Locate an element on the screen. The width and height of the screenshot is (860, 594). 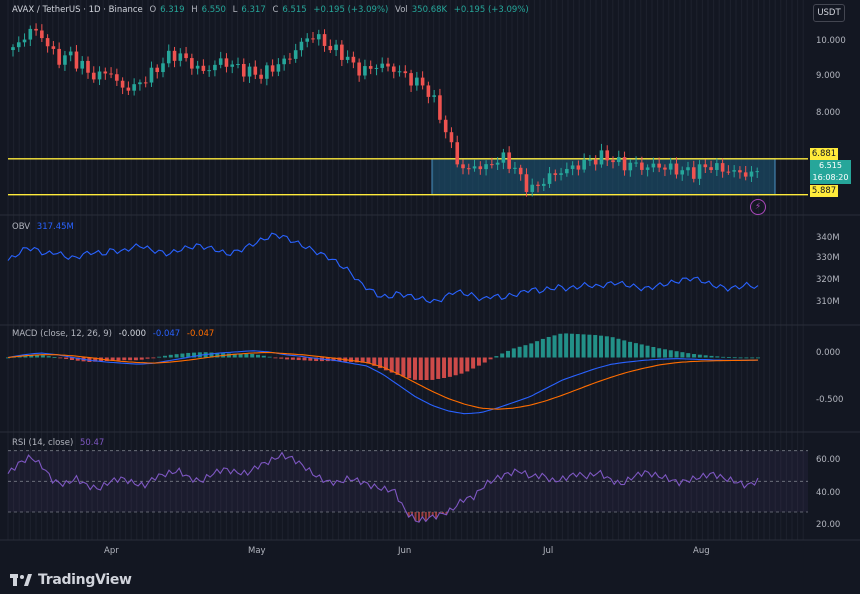
obv-series-line is located at coordinates (383, 268).